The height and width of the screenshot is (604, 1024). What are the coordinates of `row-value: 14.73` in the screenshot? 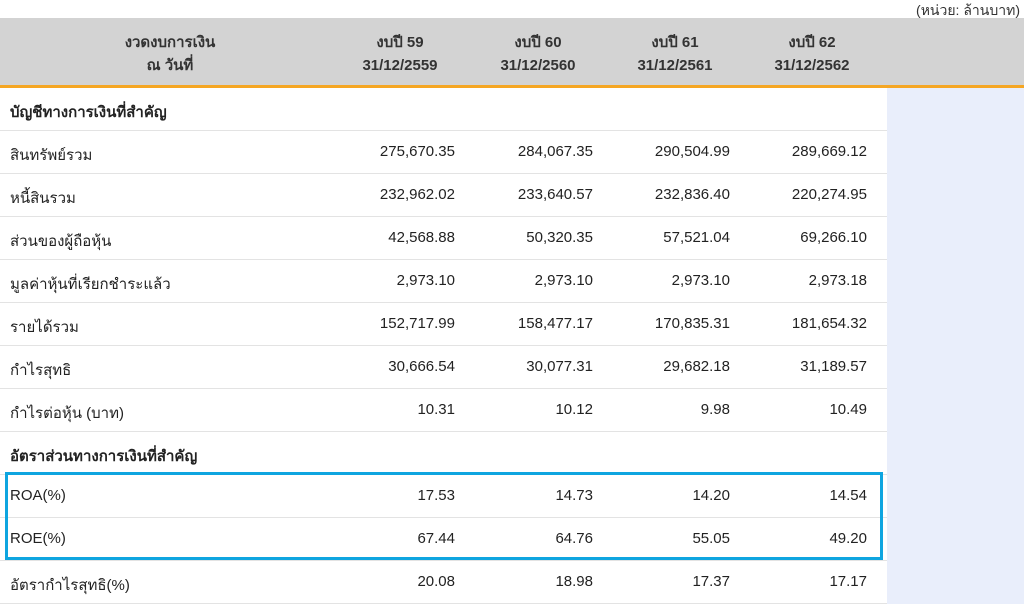 It's located at (574, 495).